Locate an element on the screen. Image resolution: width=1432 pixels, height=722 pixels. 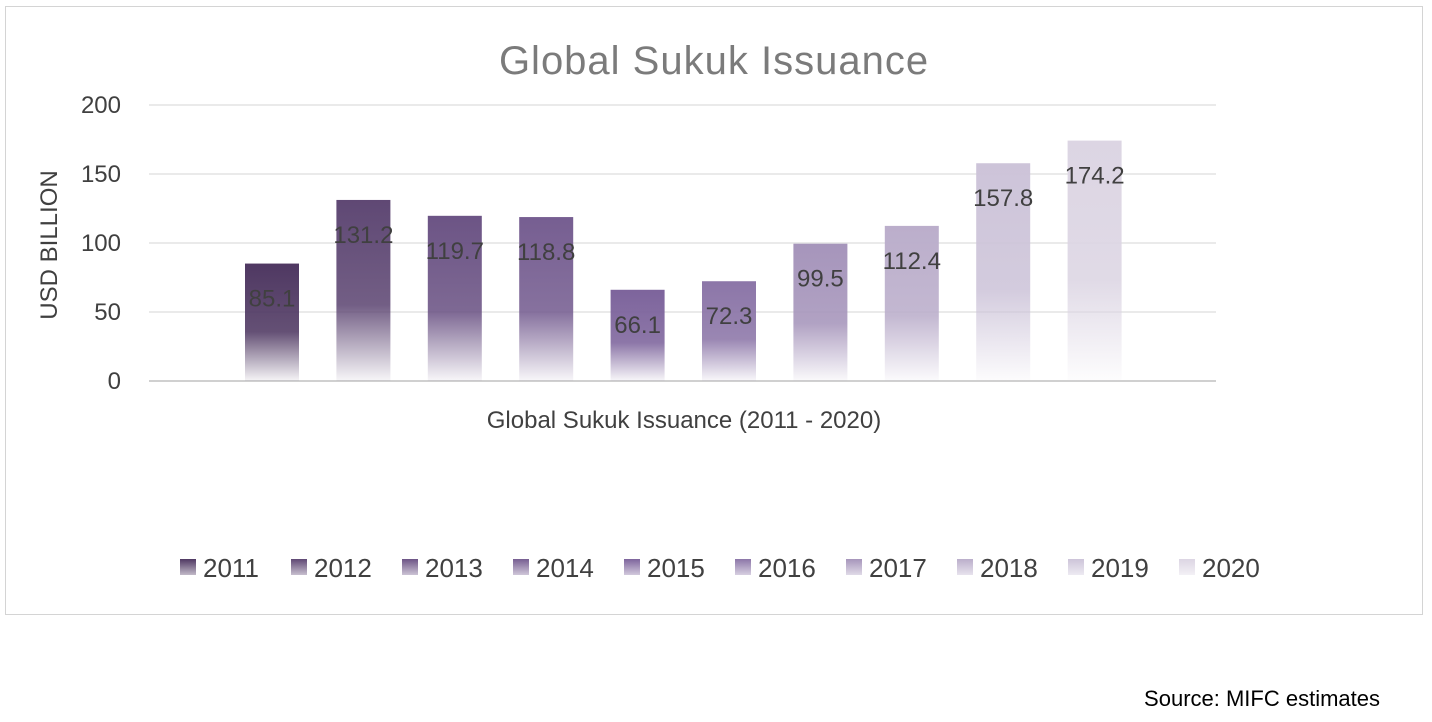
y-tick-label: 200 is located at coordinates (101, 105).